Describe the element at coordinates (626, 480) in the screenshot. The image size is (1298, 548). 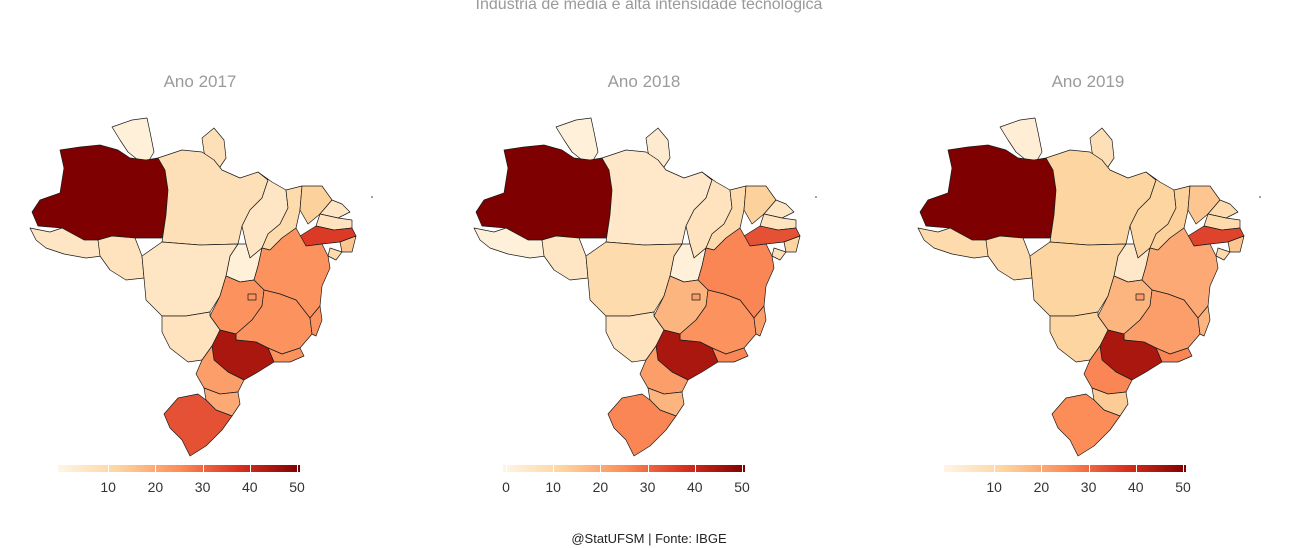
I see `color-legend-2018: 0 10 20 30 40 50` at that location.